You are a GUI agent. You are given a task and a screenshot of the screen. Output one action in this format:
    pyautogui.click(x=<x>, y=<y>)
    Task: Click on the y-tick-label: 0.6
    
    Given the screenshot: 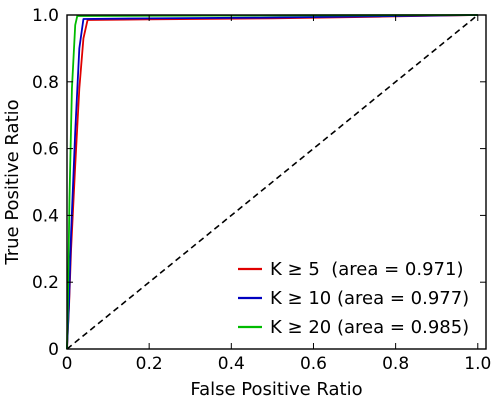 What is the action you would take?
    pyautogui.click(x=45, y=150)
    